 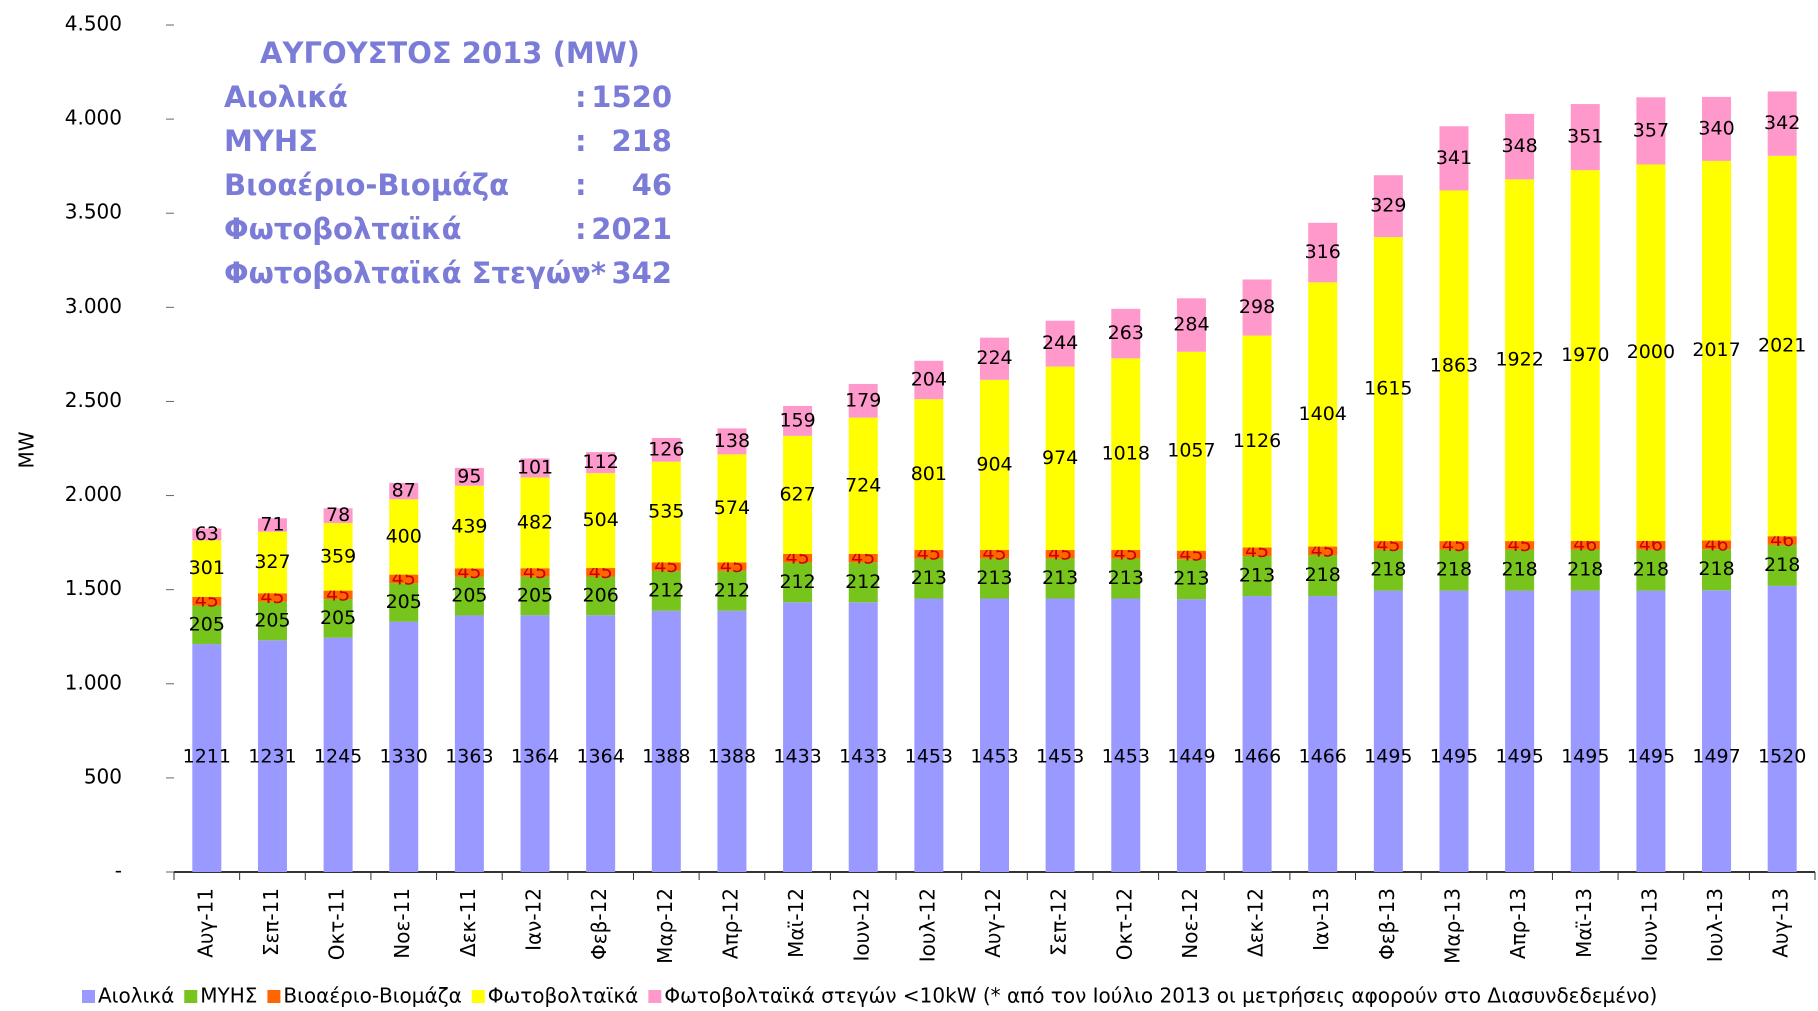 I want to click on value-label: 2021, so click(x=1782, y=346).